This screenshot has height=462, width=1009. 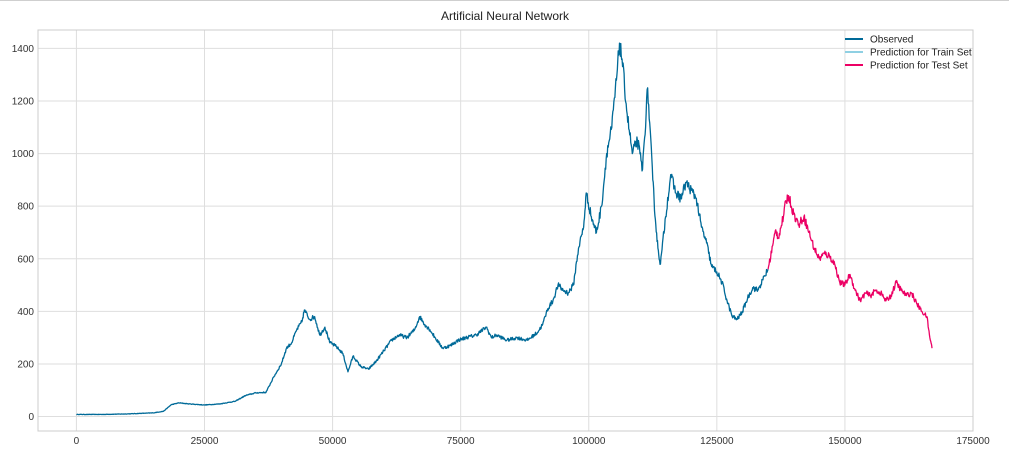 I want to click on x-tick-label: 150000, so click(x=845, y=441).